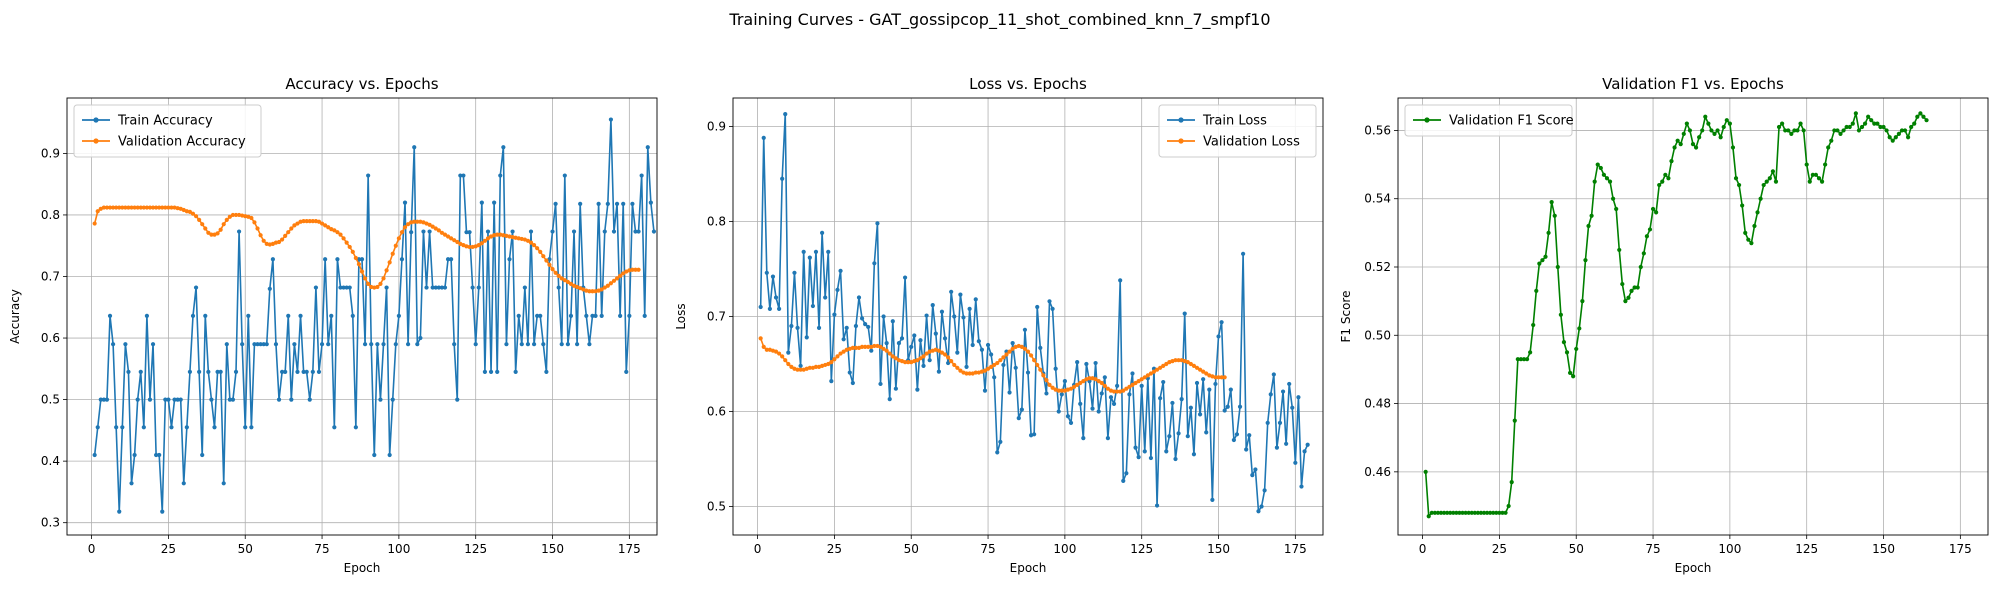 This screenshot has width=2000, height=600. Describe the element at coordinates (96, 141) in the screenshot. I see `legend-swatch-marker` at that location.